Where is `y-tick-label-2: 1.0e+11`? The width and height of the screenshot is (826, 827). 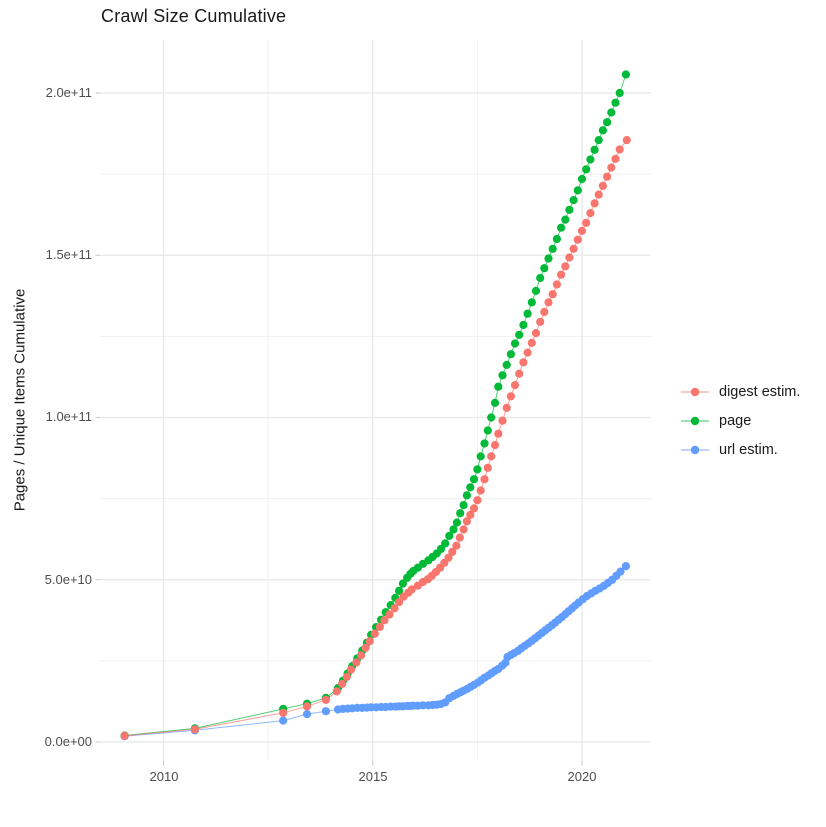 y-tick-label-2: 1.0e+11 is located at coordinates (68, 416).